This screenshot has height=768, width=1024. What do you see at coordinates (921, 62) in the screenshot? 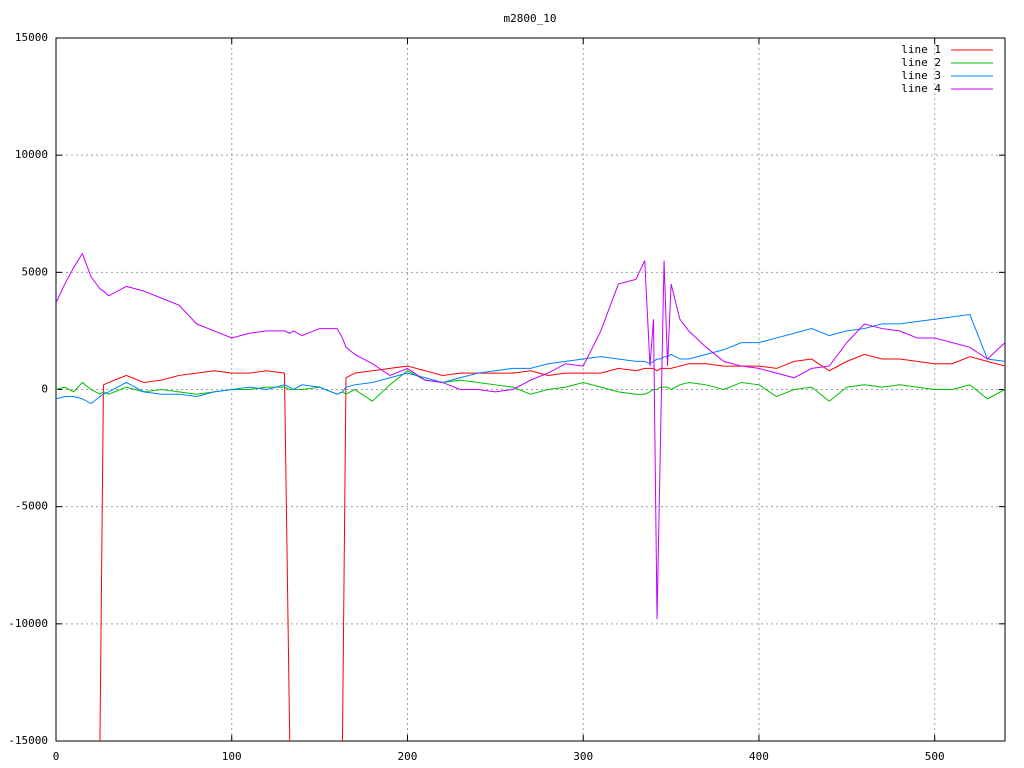
I see `legend-label: line 2` at bounding box center [921, 62].